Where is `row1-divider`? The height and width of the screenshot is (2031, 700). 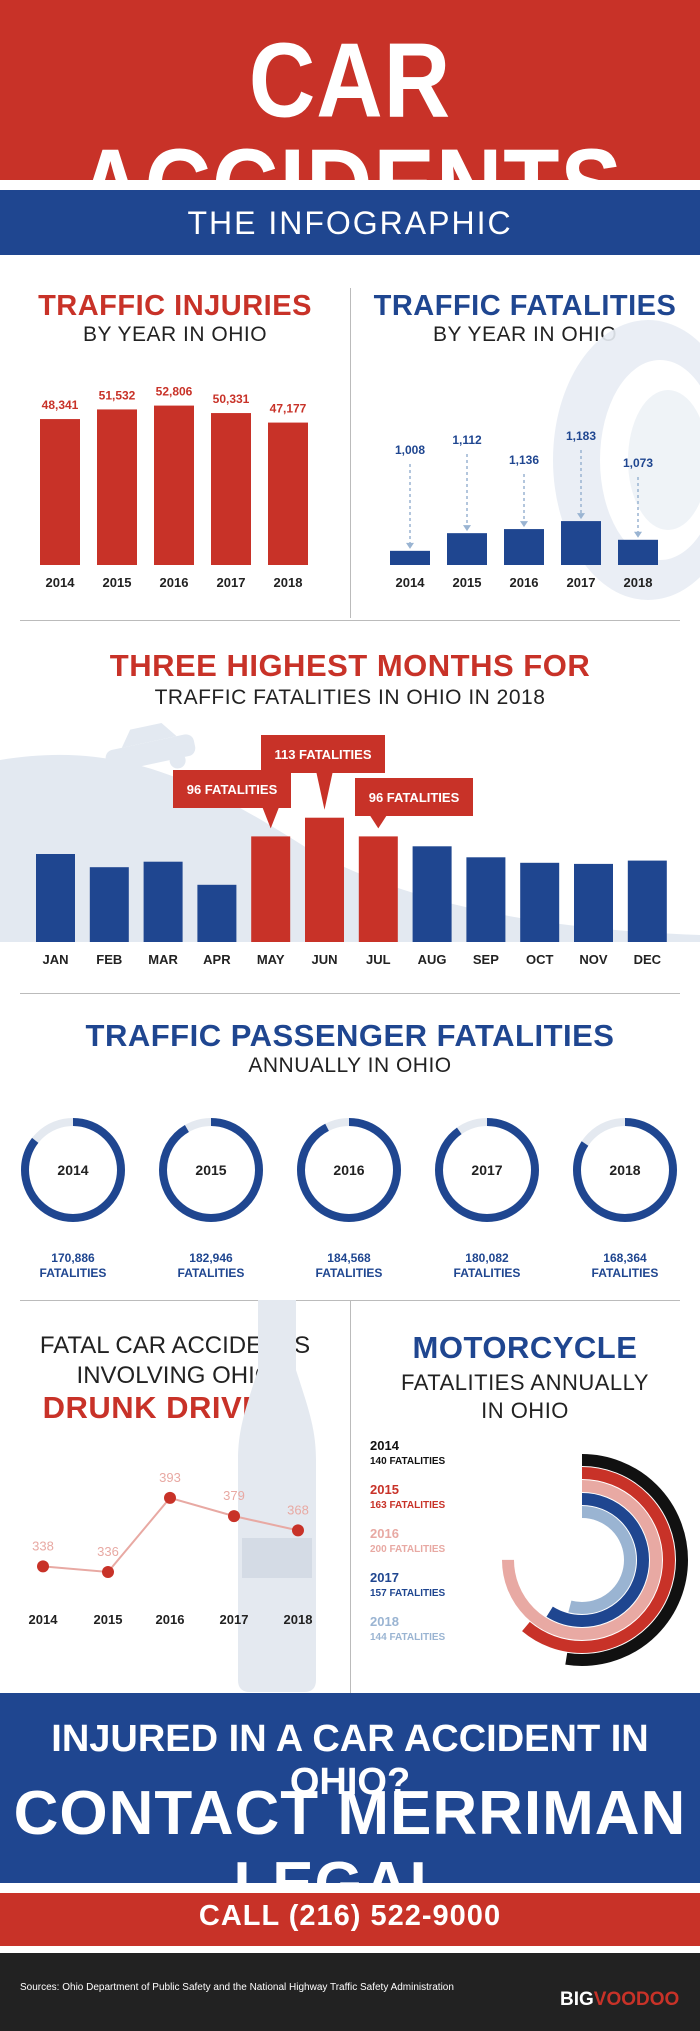
row1-divider is located at coordinates (350, 453).